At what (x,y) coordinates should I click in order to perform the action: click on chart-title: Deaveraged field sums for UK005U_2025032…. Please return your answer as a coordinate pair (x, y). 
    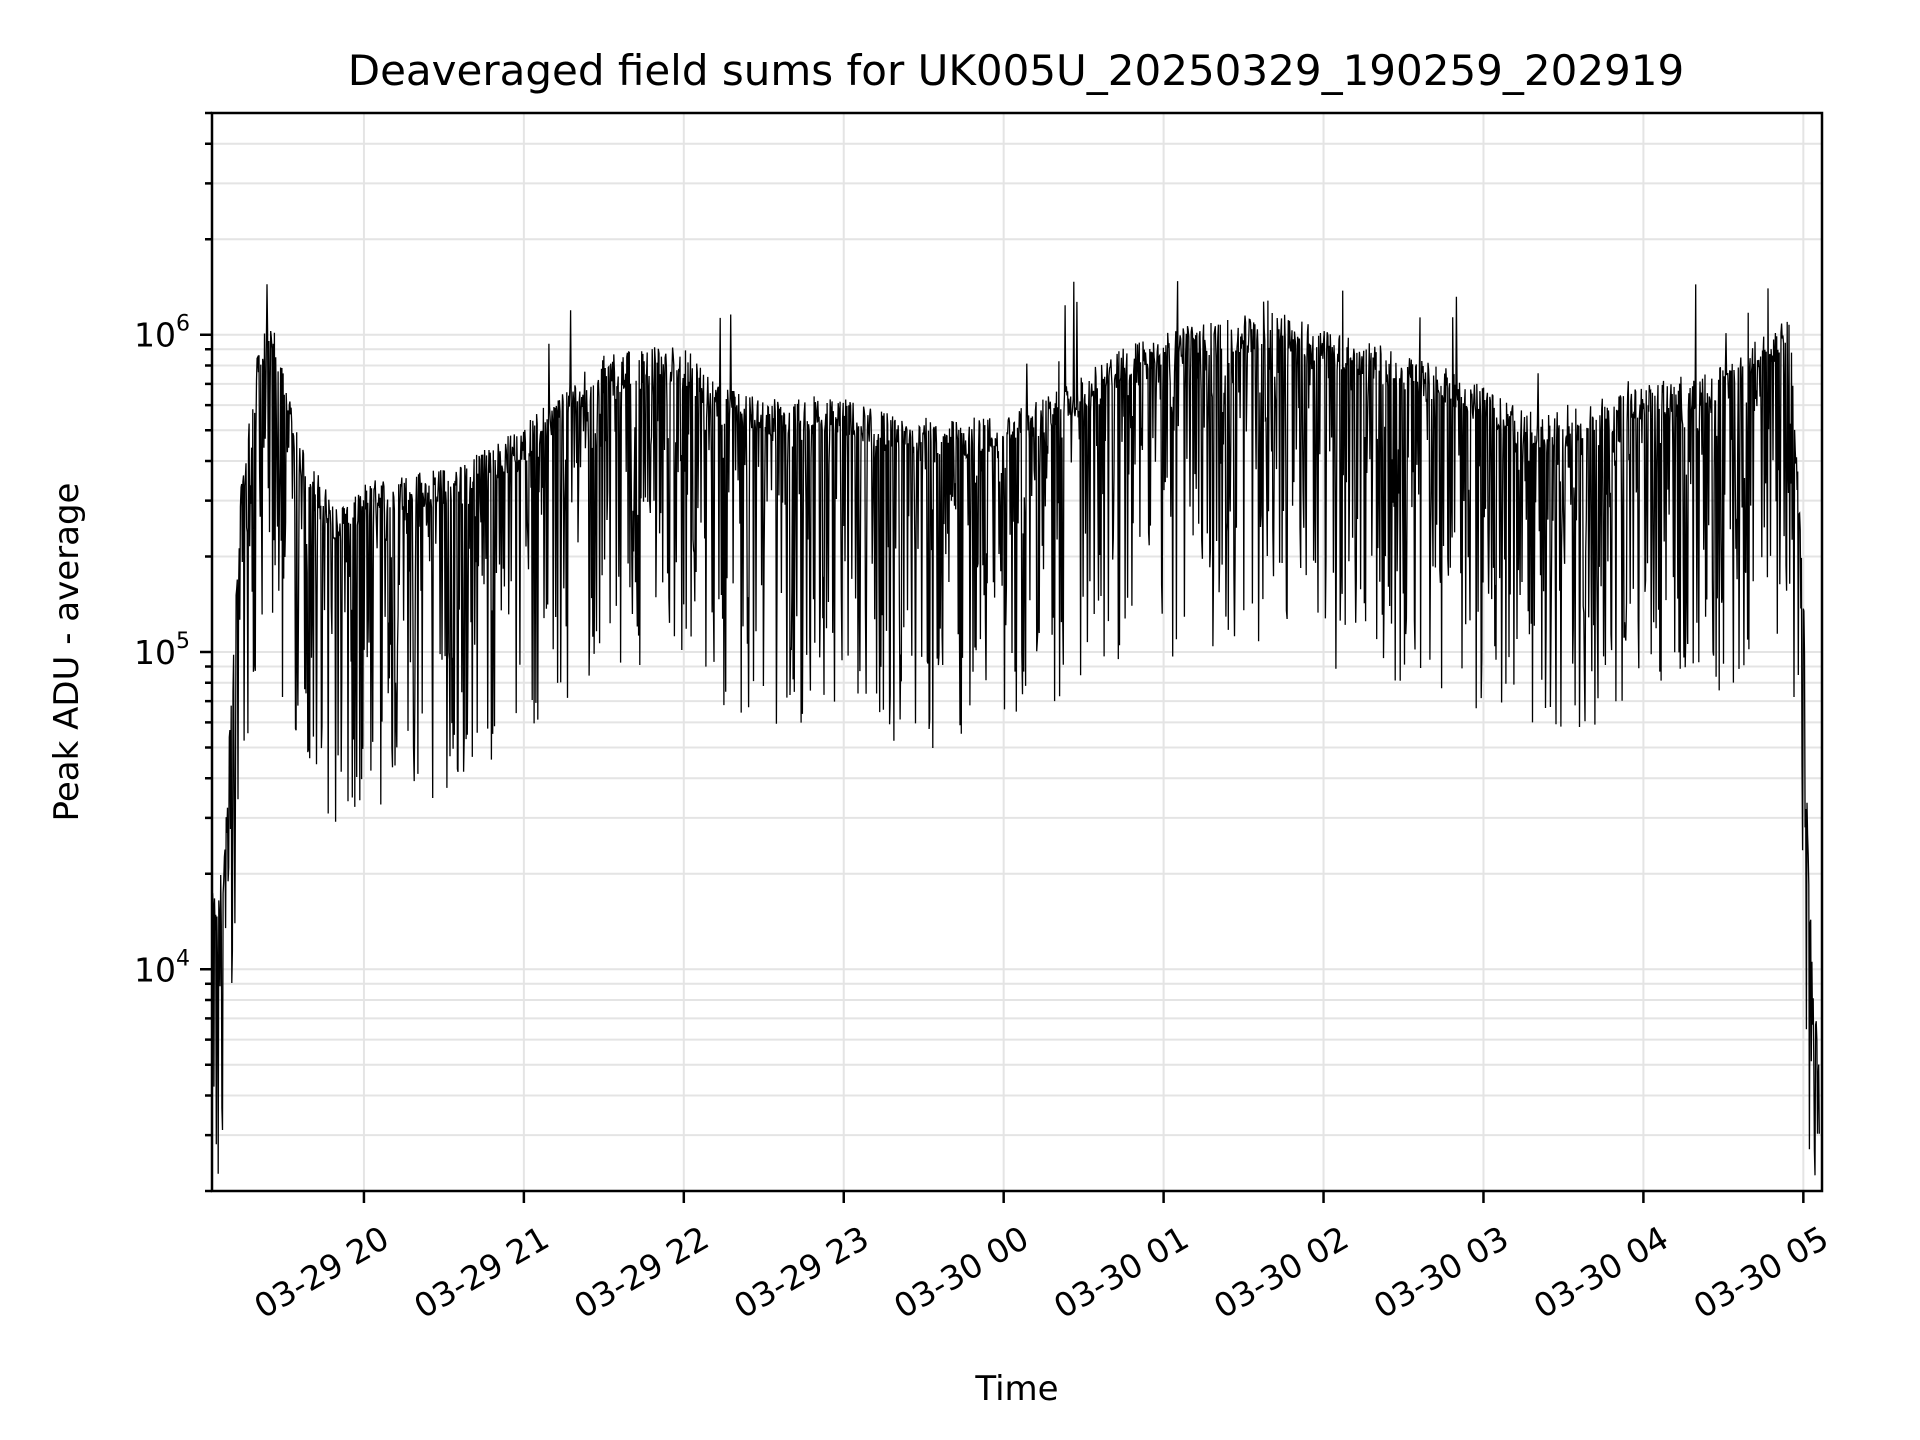
    Looking at the image, I should click on (1016, 70).